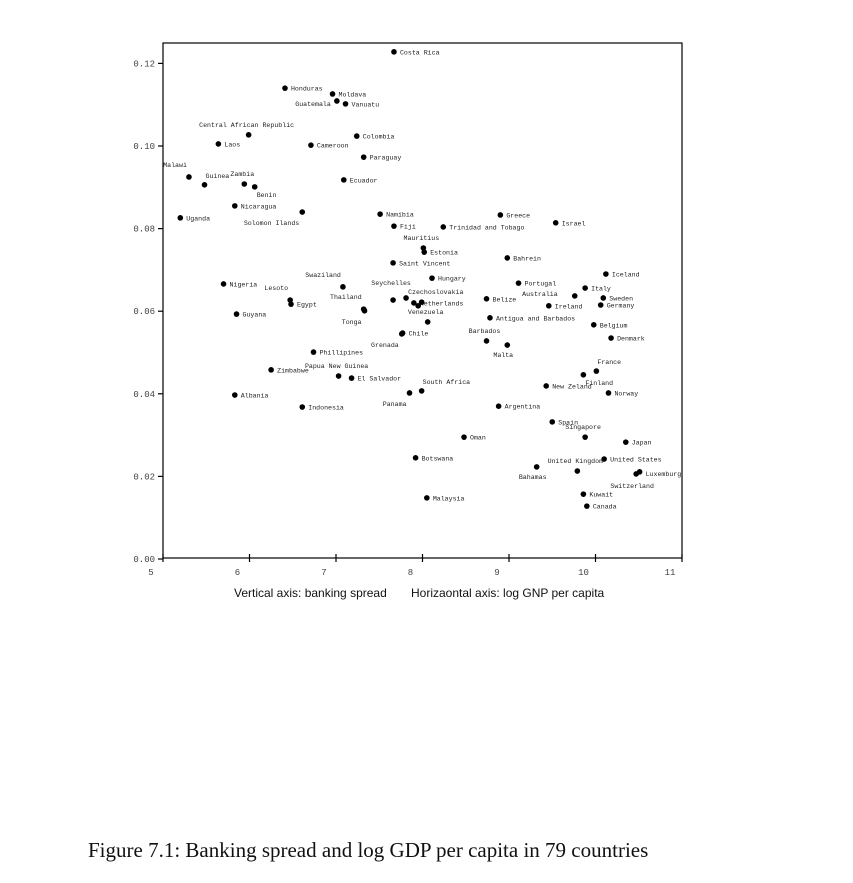 The width and height of the screenshot is (853, 883). What do you see at coordinates (635, 460) in the screenshot?
I see `point-label: United States` at bounding box center [635, 460].